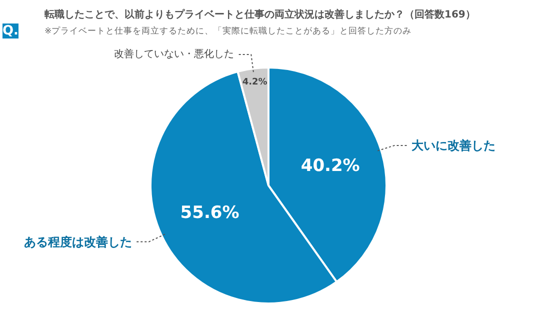  Describe the element at coordinates (330, 166) in the screenshot. I see `data-label: 40.2%` at that location.